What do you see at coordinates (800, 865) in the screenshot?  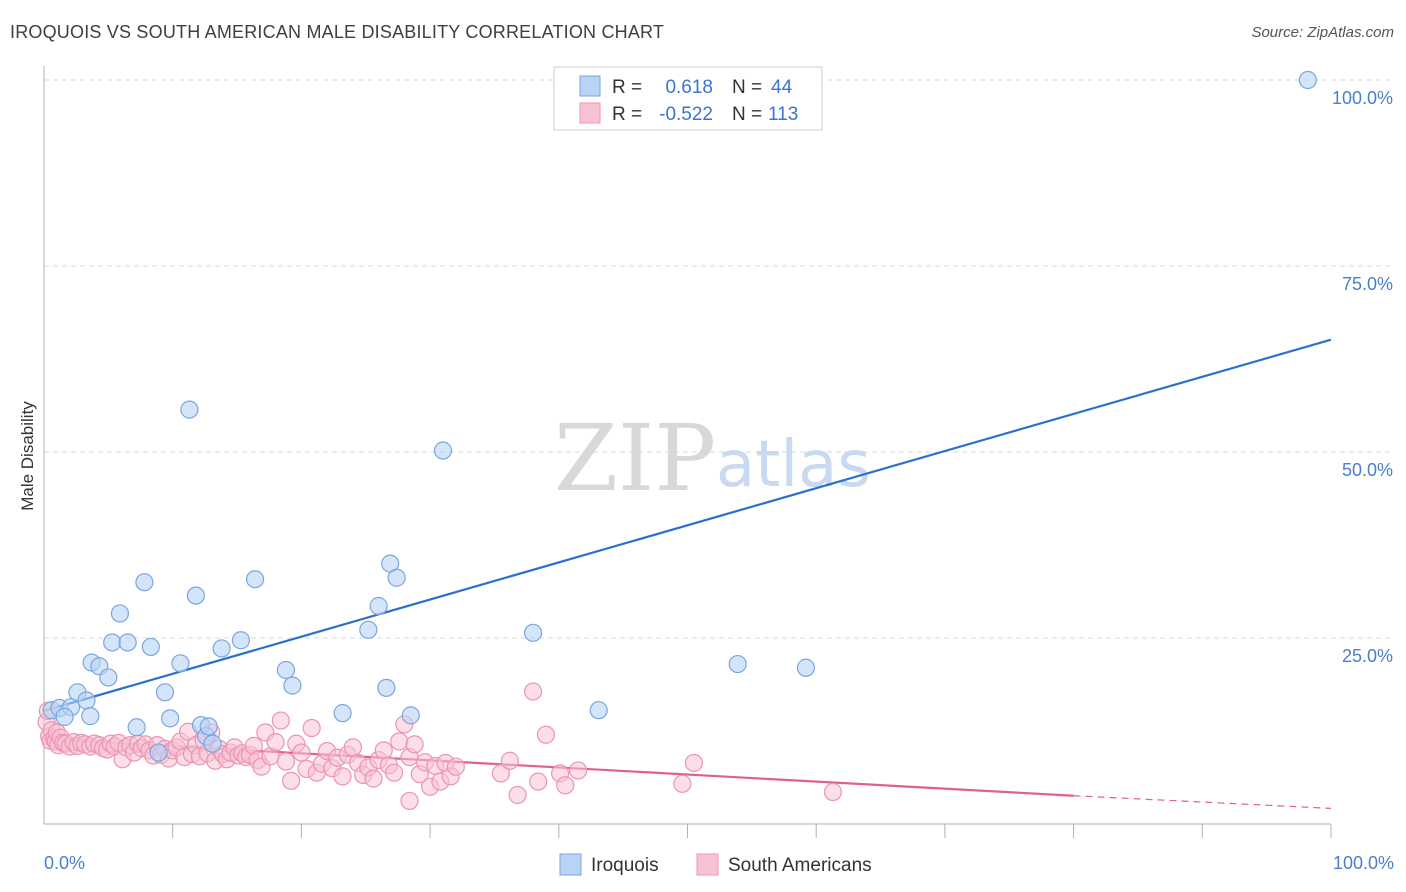 I see `bottom-legend-label-south-americans: South Americans` at bounding box center [800, 865].